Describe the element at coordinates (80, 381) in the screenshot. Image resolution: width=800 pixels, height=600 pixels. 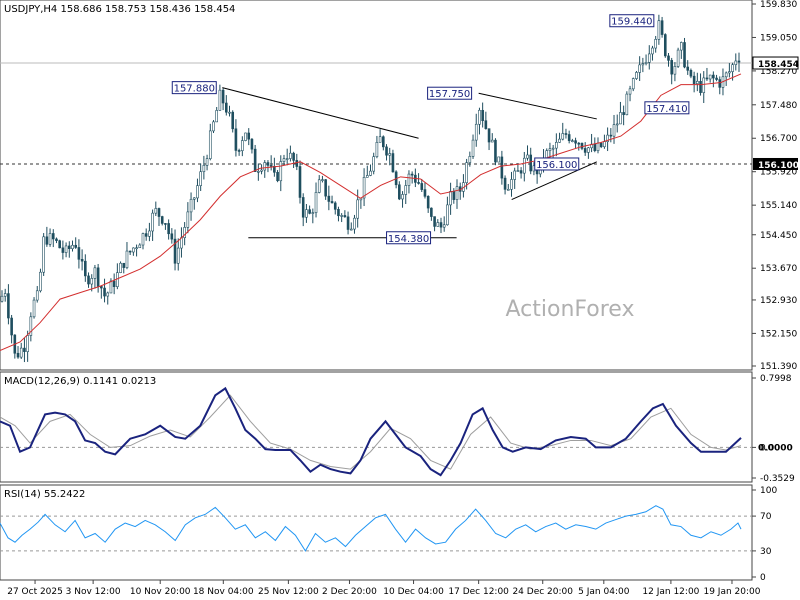
I see `macd-header: MACD(12,26,9) 0.1141 0.0213` at that location.